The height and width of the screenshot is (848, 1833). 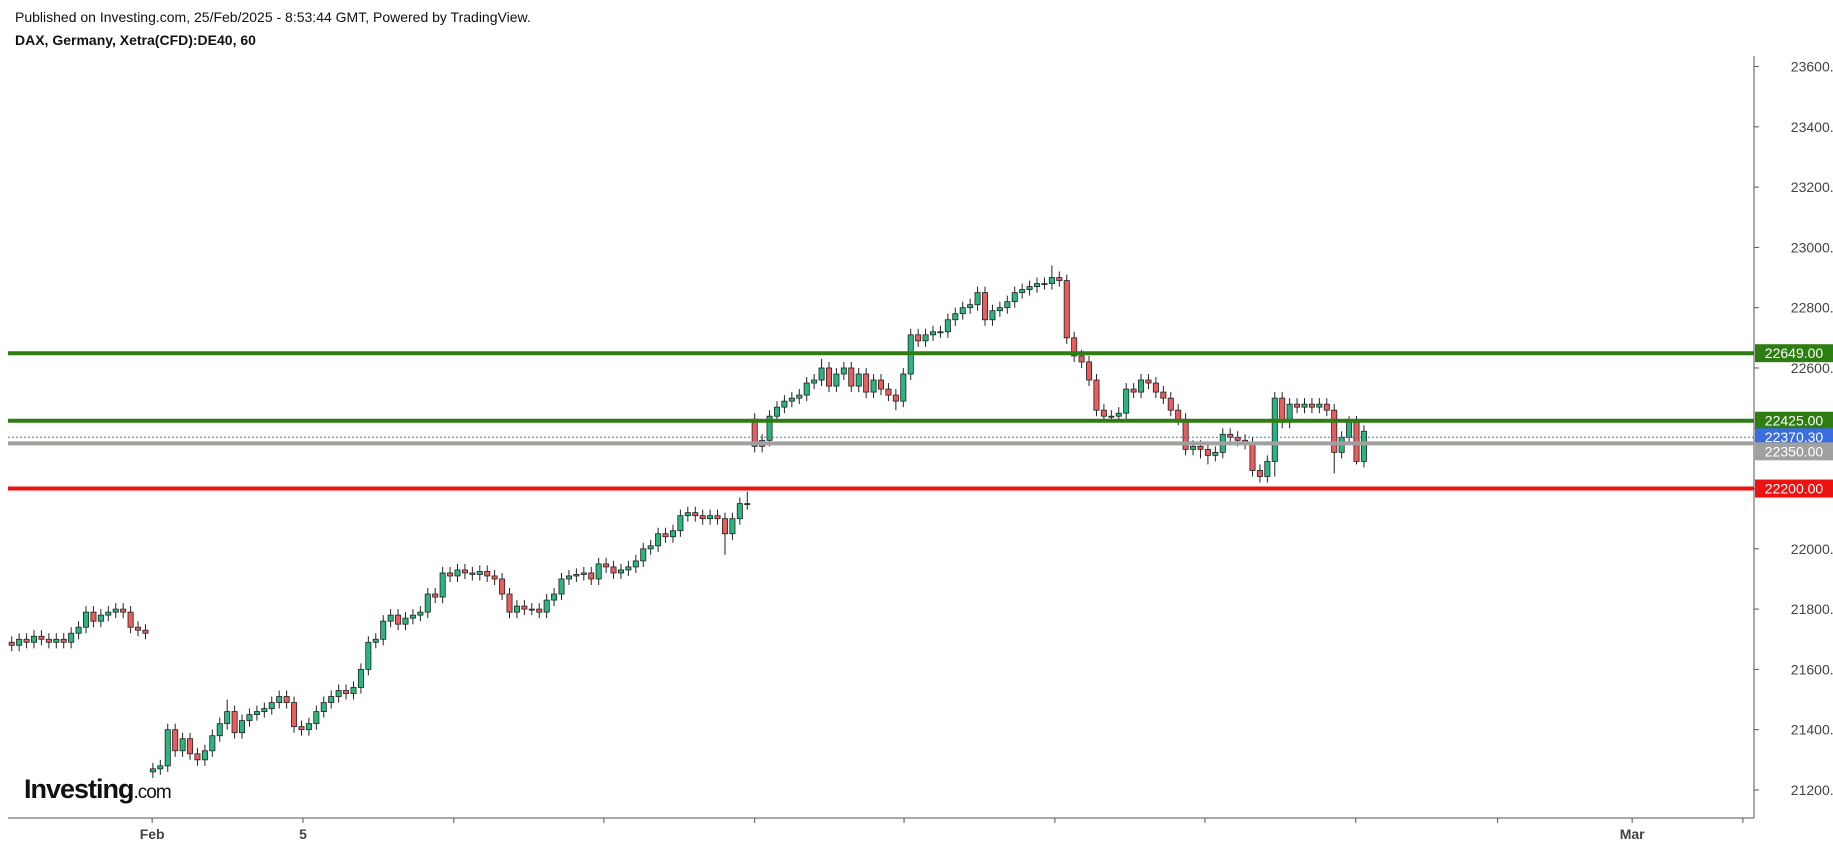 What do you see at coordinates (1812, 67) in the screenshot?
I see `y-tick-label: 23600.00` at bounding box center [1812, 67].